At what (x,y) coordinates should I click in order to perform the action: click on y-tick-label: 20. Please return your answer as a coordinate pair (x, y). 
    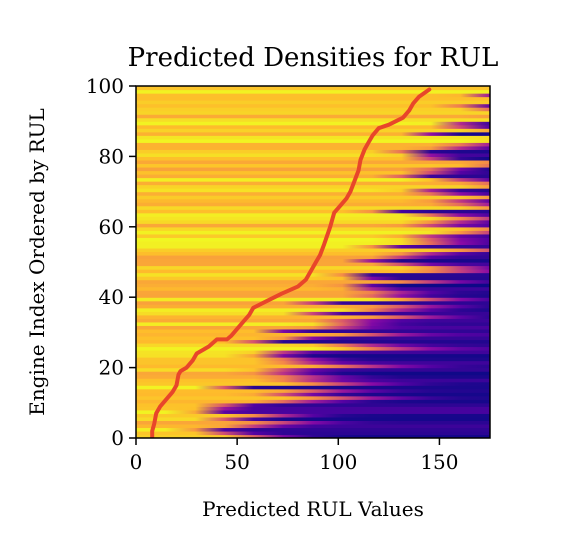
    Looking at the image, I should click on (111, 368).